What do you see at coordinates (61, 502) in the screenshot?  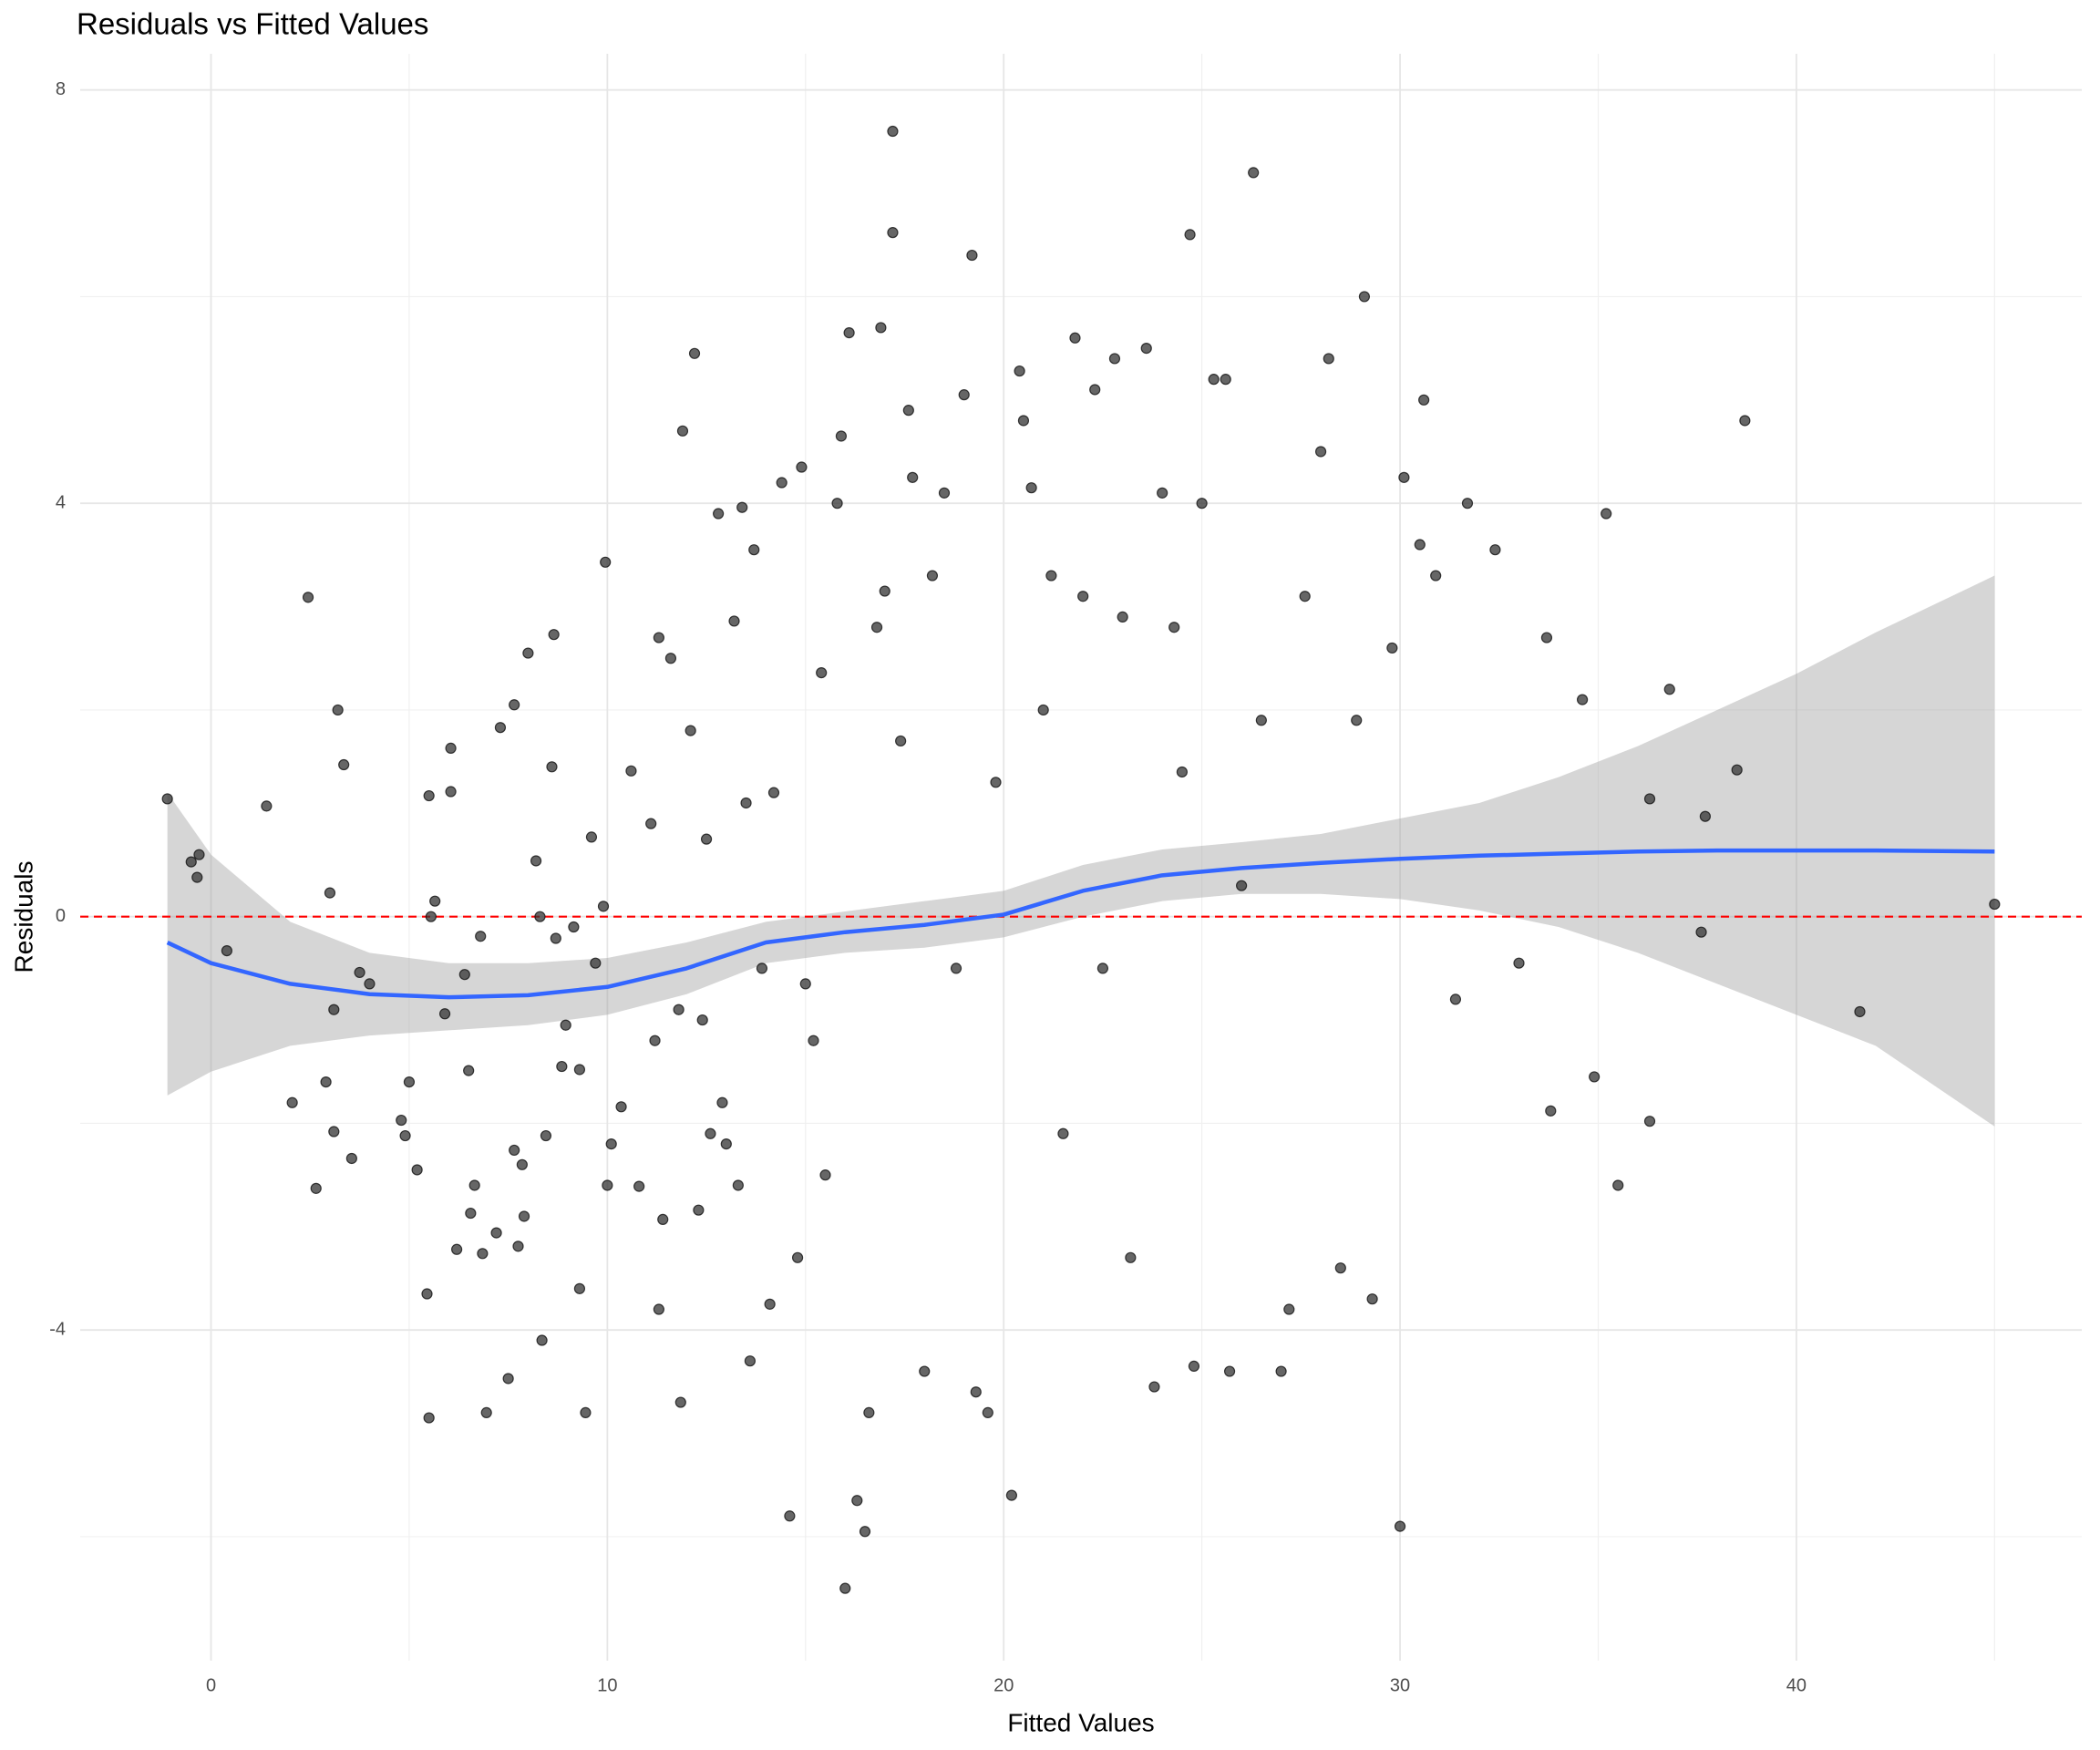 I see `y-tick-label: 4` at bounding box center [61, 502].